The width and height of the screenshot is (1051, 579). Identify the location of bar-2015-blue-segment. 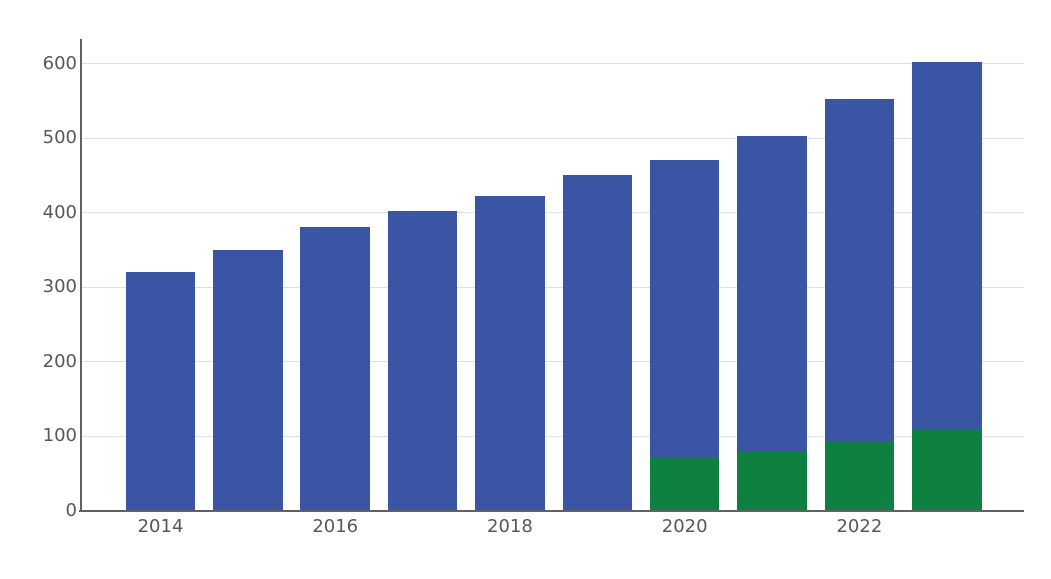
(248, 380).